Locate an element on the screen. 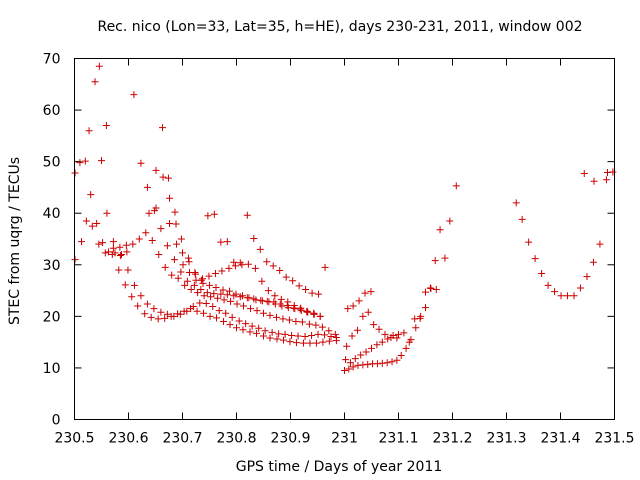 This screenshot has width=640, height=480. x-tick-label: 230.6 is located at coordinates (128, 439).